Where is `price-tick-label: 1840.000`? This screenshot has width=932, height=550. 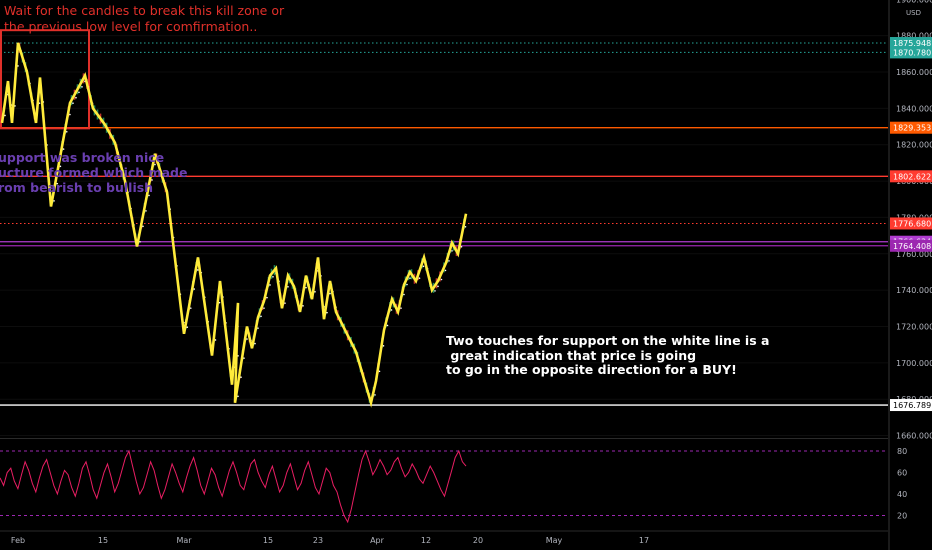 price-tick-label: 1840.000 is located at coordinates (914, 108).